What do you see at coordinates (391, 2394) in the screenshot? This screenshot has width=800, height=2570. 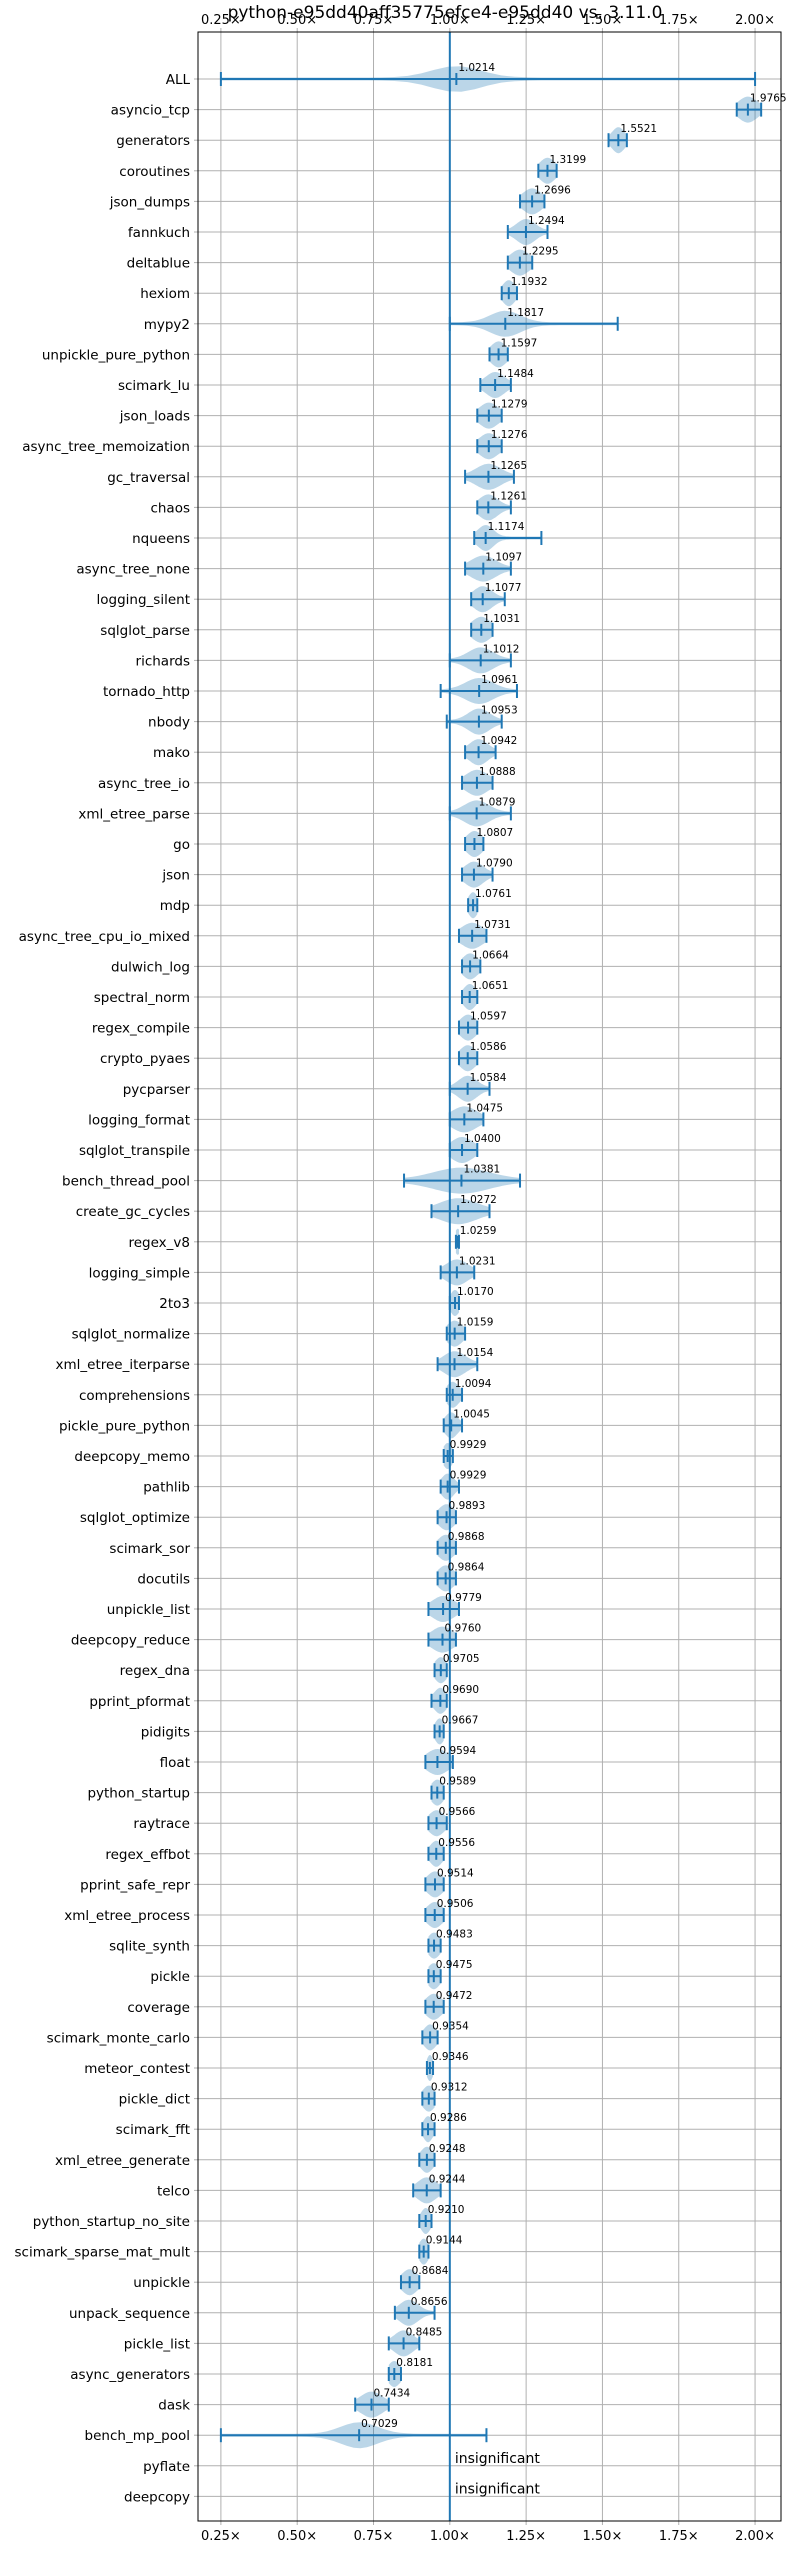 I see `value-label: 0.7434` at bounding box center [391, 2394].